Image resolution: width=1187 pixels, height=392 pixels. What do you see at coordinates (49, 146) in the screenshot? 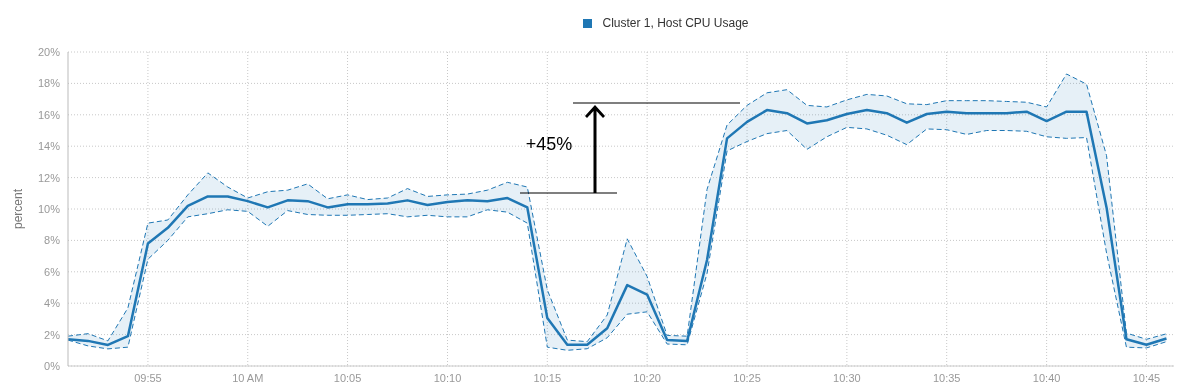
I see `y-tick-label: 14%` at bounding box center [49, 146].